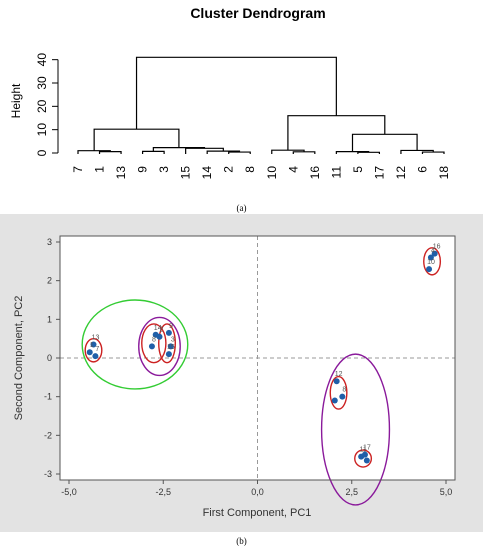 The width and height of the screenshot is (483, 550). I want to click on y-tick-label: 3, so click(49, 242).